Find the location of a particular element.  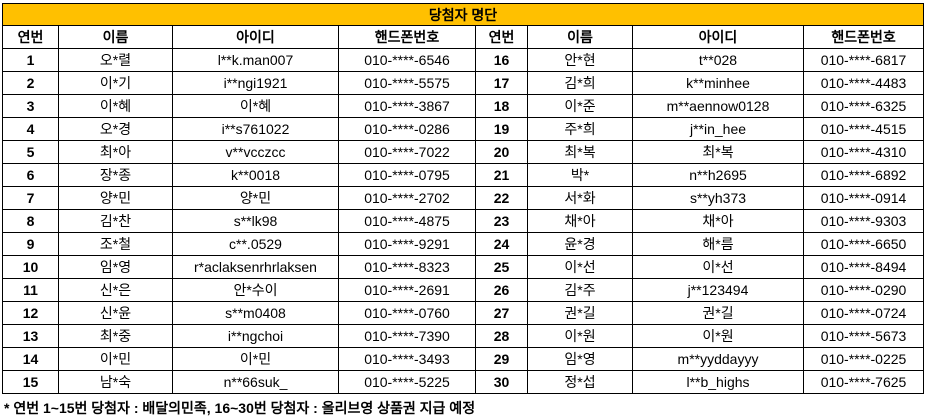

cell: 장*종 is located at coordinates (115, 175).